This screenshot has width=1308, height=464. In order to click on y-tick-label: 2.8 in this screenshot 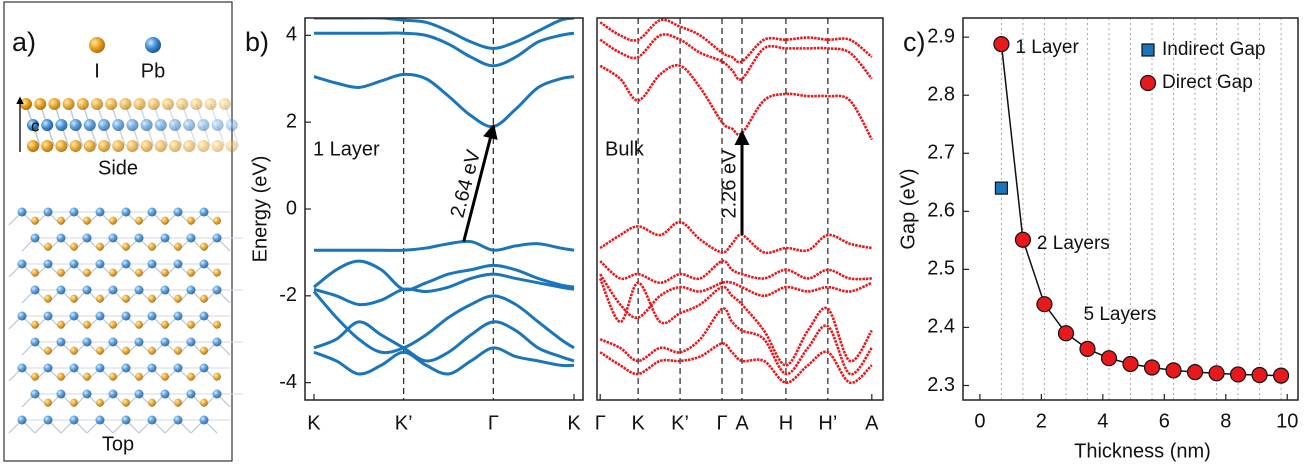, I will do `click(941, 94)`.